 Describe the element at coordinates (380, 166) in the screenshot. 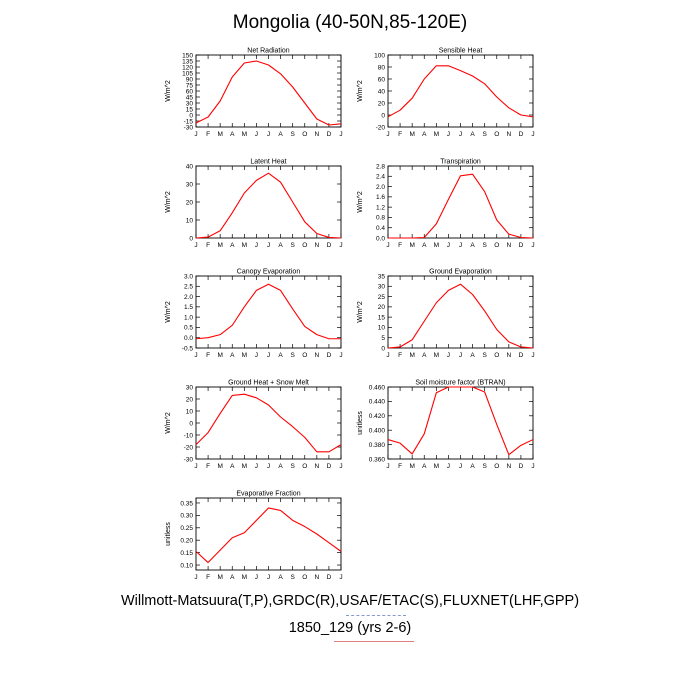

I see `y-tick-label: 2.8` at that location.